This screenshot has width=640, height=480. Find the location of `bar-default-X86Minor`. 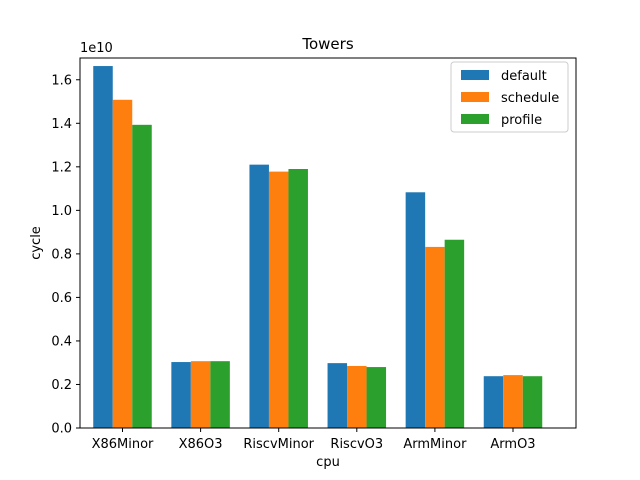

bar-default-X86Minor is located at coordinates (103, 247).